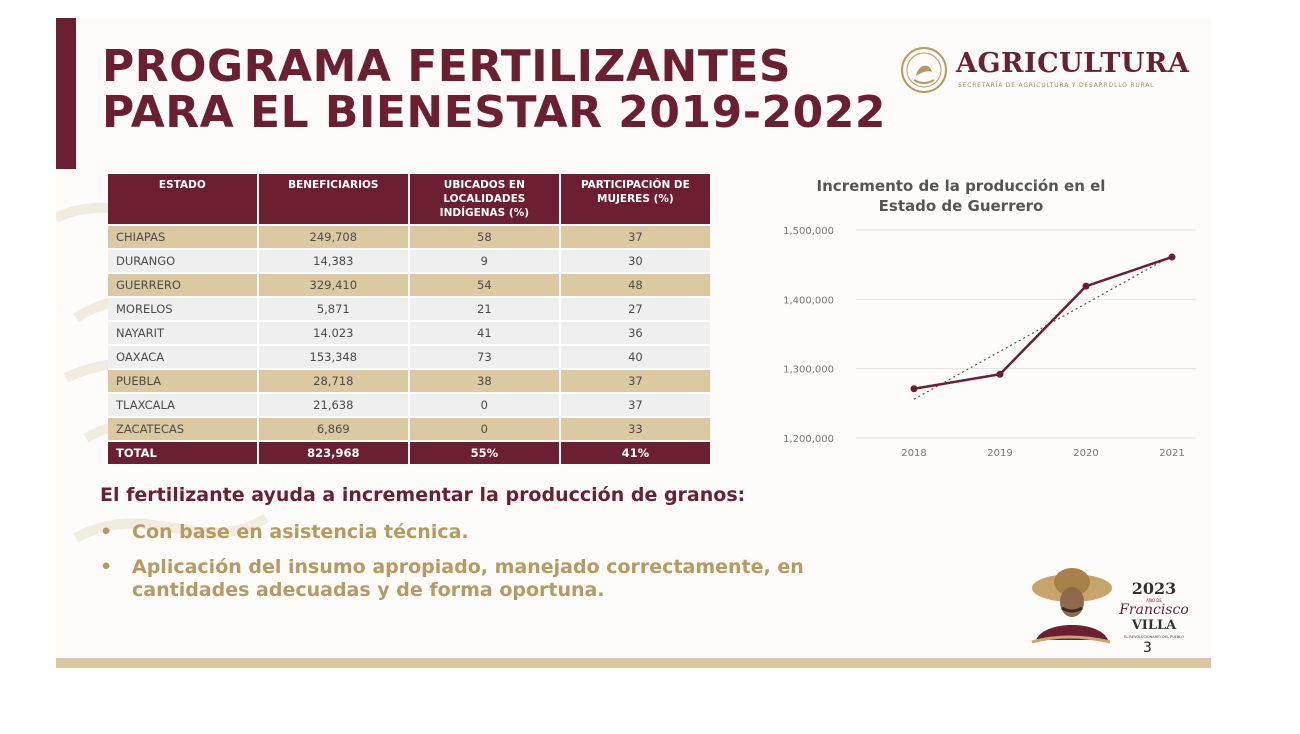 The image size is (1300, 734). I want to click on table-row: MORELOS 5,871 21 27, so click(409, 308).